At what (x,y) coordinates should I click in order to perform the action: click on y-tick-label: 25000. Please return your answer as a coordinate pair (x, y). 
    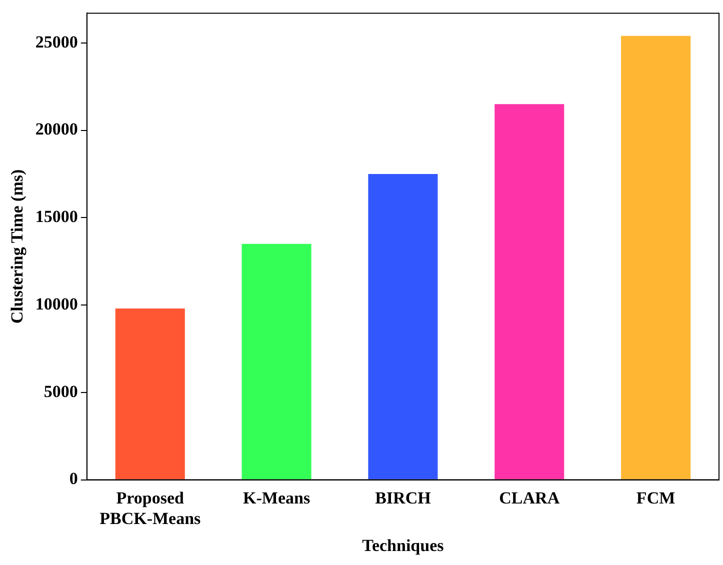
    Looking at the image, I should click on (56, 42).